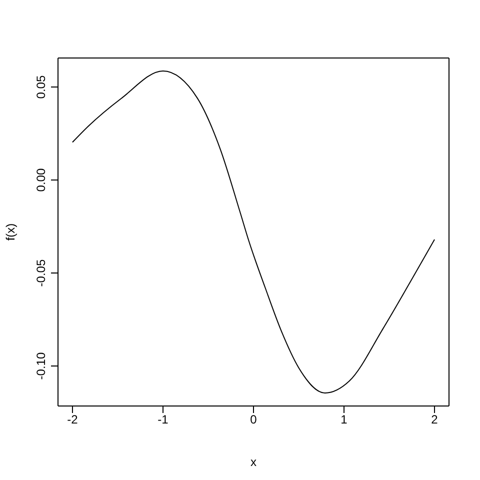  What do you see at coordinates (163, 419) in the screenshot?
I see `x-tick-label: -1` at bounding box center [163, 419].